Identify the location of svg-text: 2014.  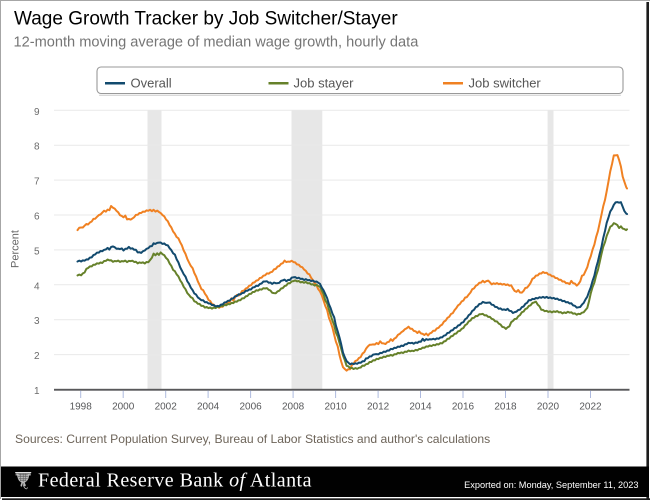
(420, 407).